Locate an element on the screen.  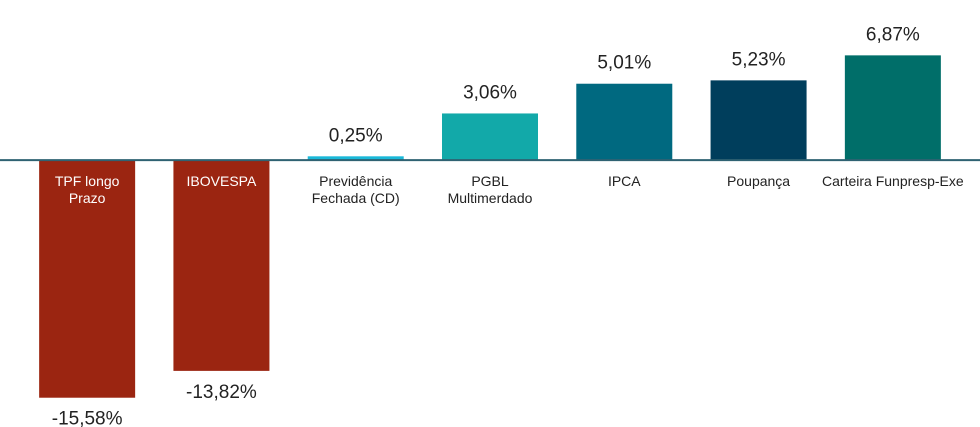
category-label: IPCA is located at coordinates (624, 181).